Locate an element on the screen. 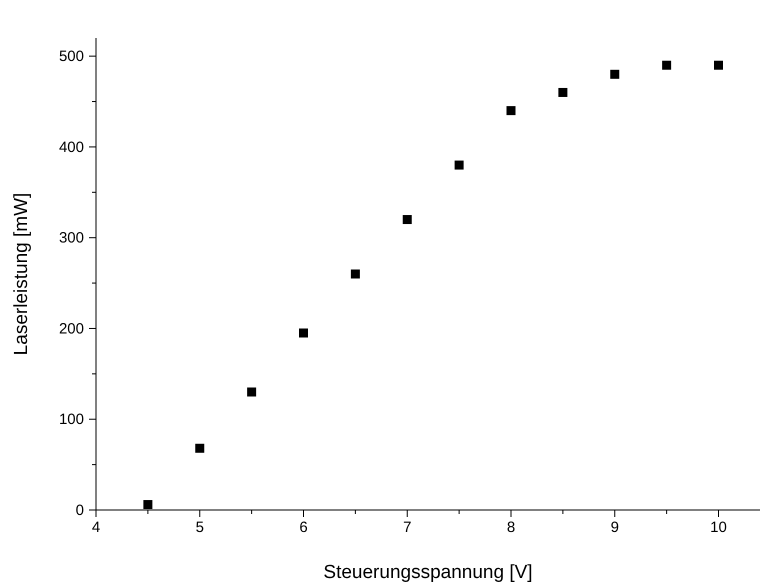  x-tick-label: 5 is located at coordinates (200, 527).